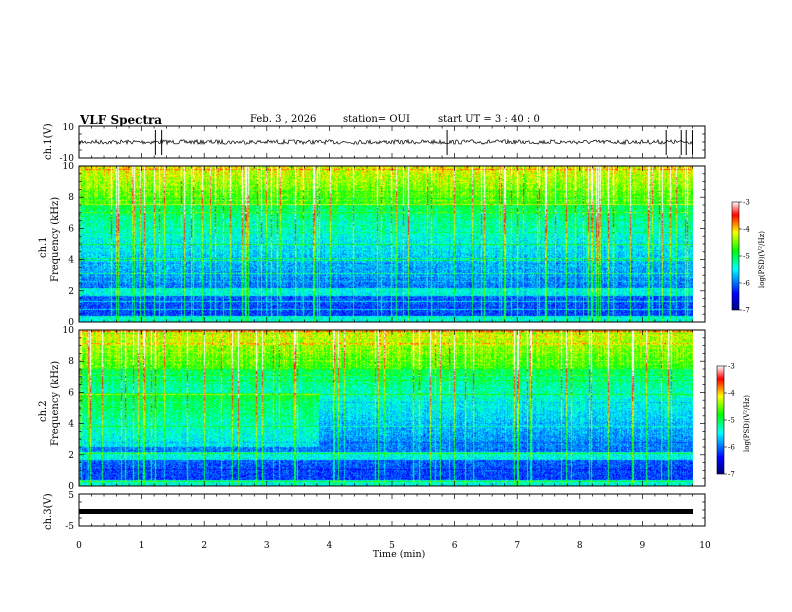 This screenshot has height=612, width=792. Describe the element at coordinates (386, 142) in the screenshot. I see `ch1-waveform-trace` at that location.